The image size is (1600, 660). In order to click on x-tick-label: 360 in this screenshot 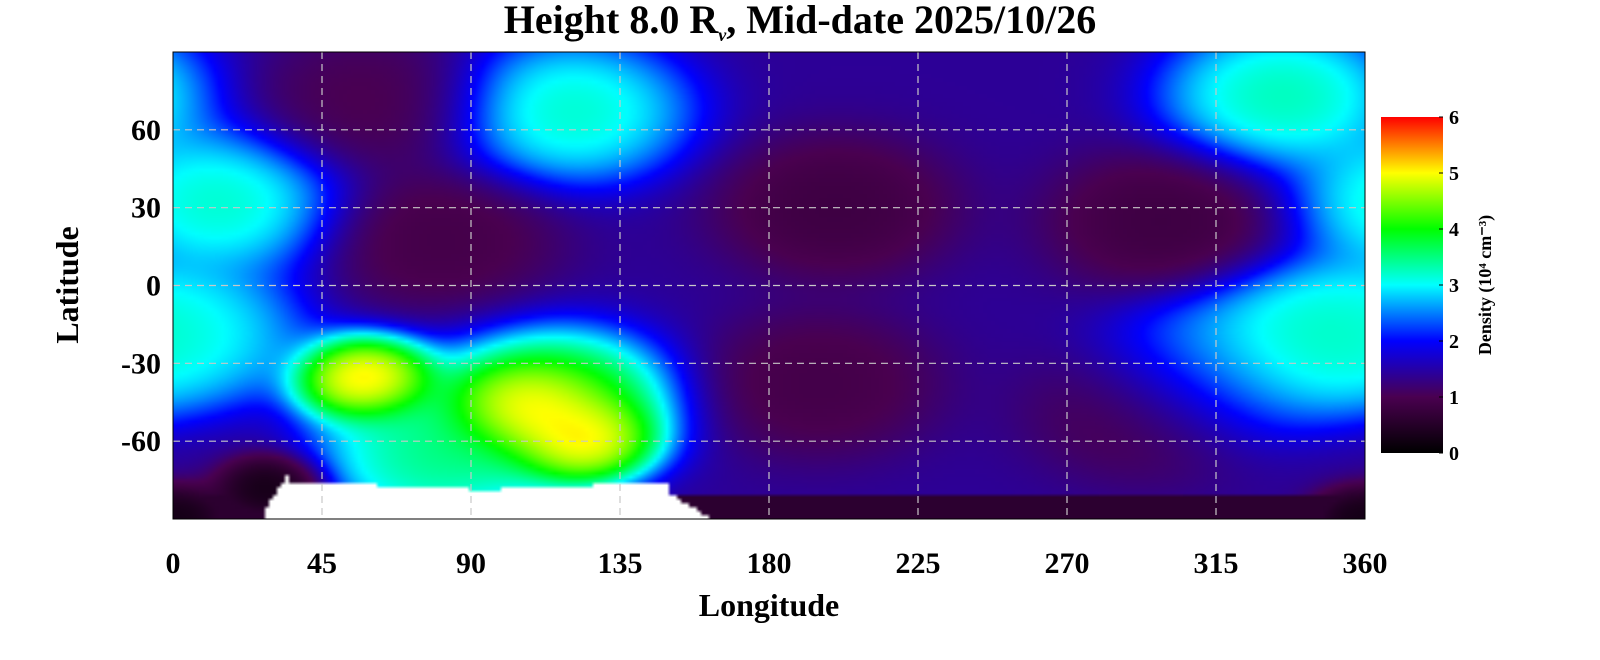, I will do `click(1365, 563)`.